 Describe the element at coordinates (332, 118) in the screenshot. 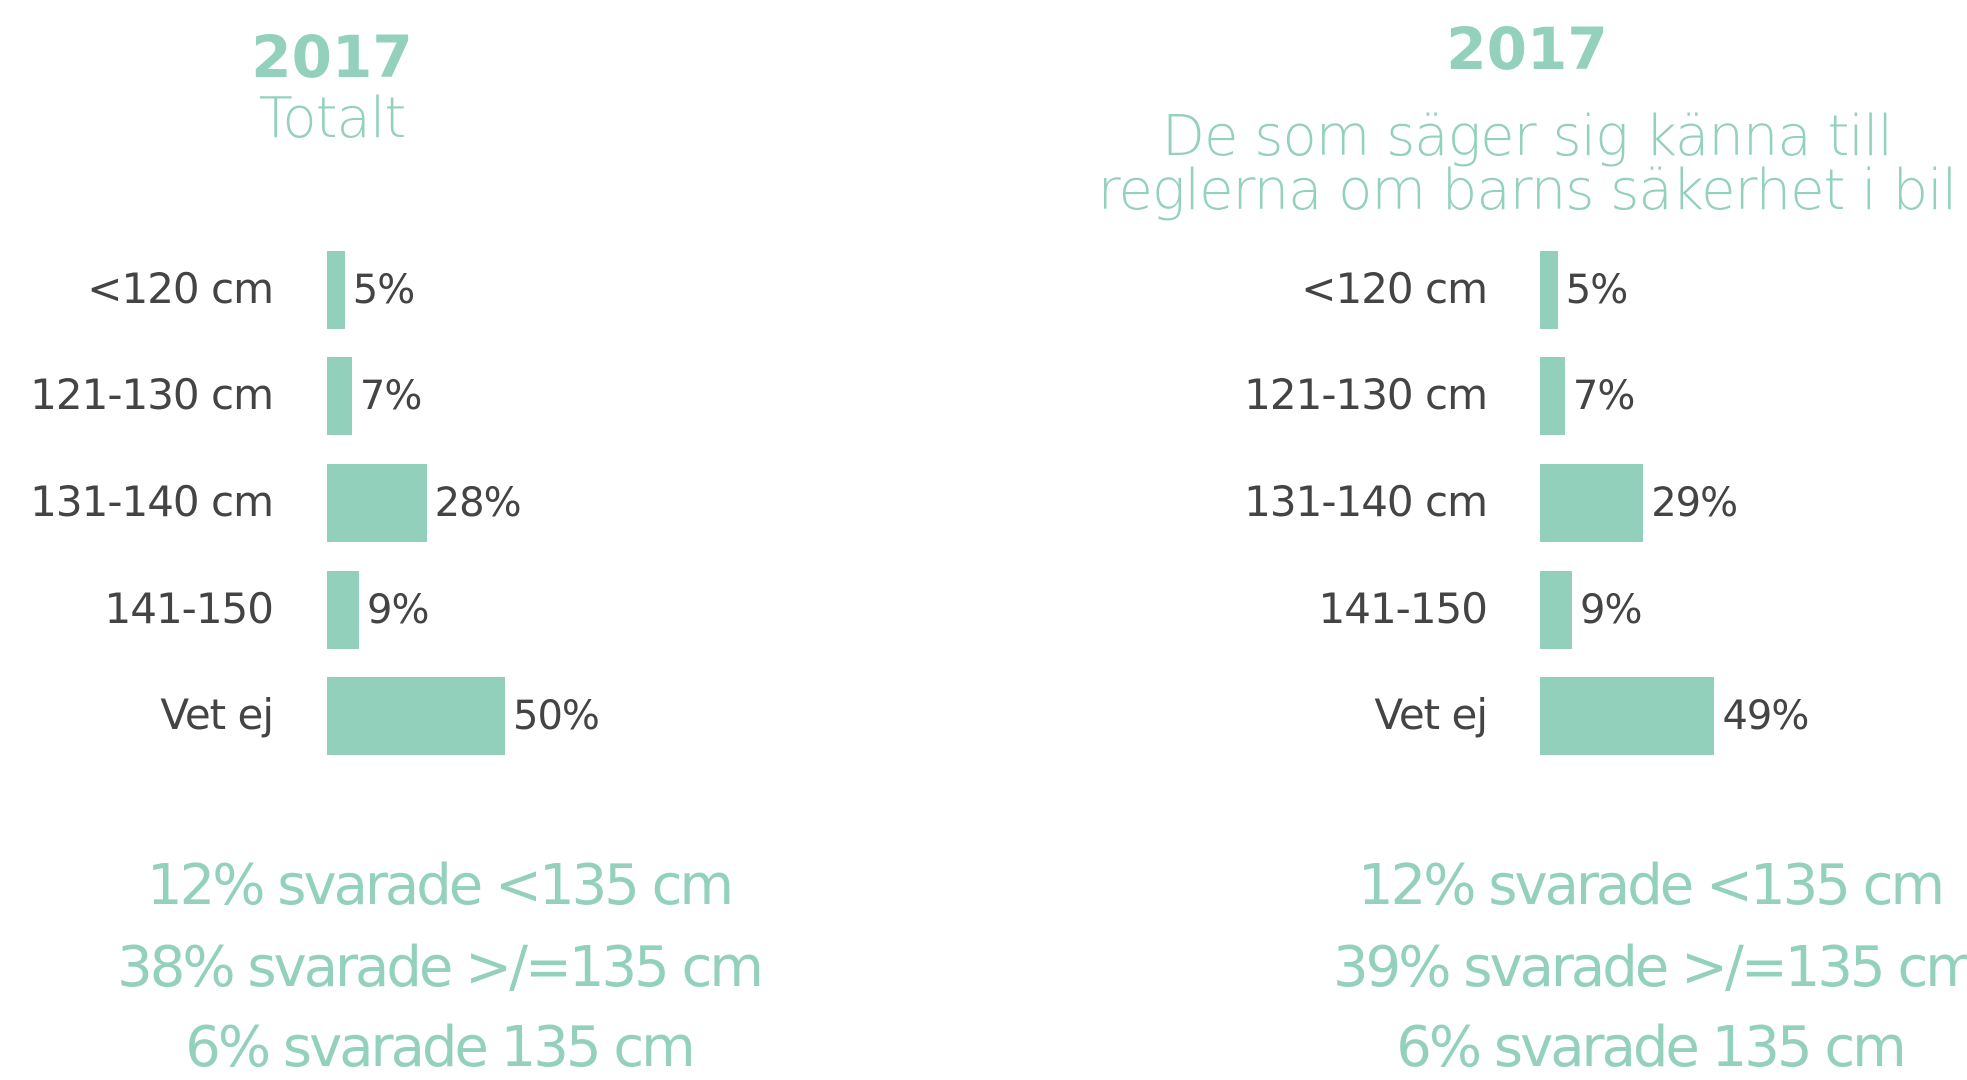

I see `chart-subtitle: Totalt` at that location.